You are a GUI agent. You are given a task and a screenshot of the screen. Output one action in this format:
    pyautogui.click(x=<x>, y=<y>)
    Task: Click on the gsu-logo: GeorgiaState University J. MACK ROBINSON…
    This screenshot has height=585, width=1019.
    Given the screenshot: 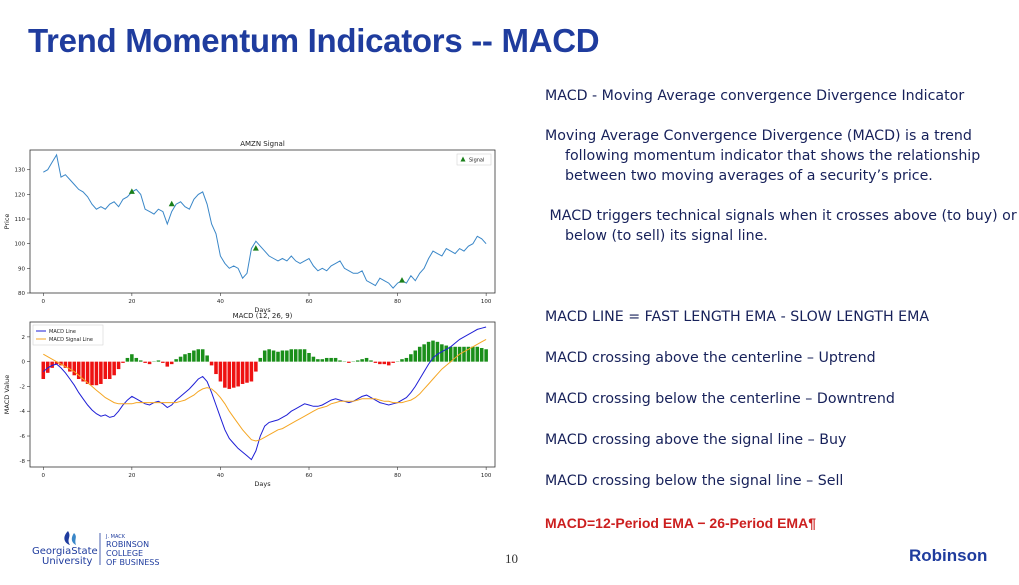 What is the action you would take?
    pyautogui.click(x=110, y=547)
    